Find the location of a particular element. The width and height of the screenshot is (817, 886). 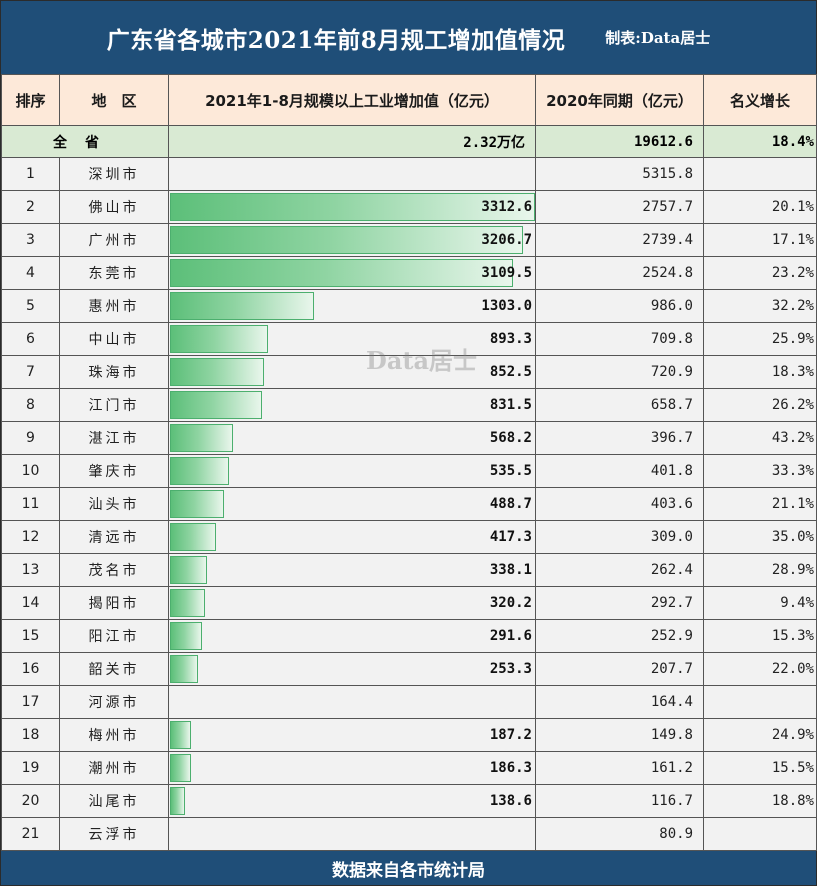

total-prev: 19612.6 is located at coordinates (619, 141).